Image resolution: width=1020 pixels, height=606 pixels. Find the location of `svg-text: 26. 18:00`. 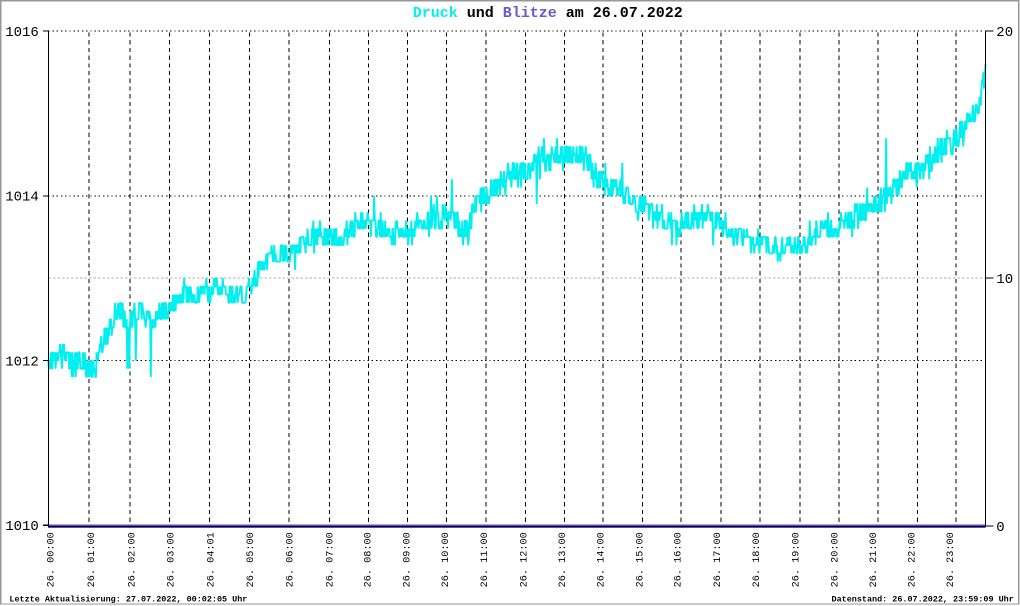

svg-text: 26. 18:00 is located at coordinates (757, 559).